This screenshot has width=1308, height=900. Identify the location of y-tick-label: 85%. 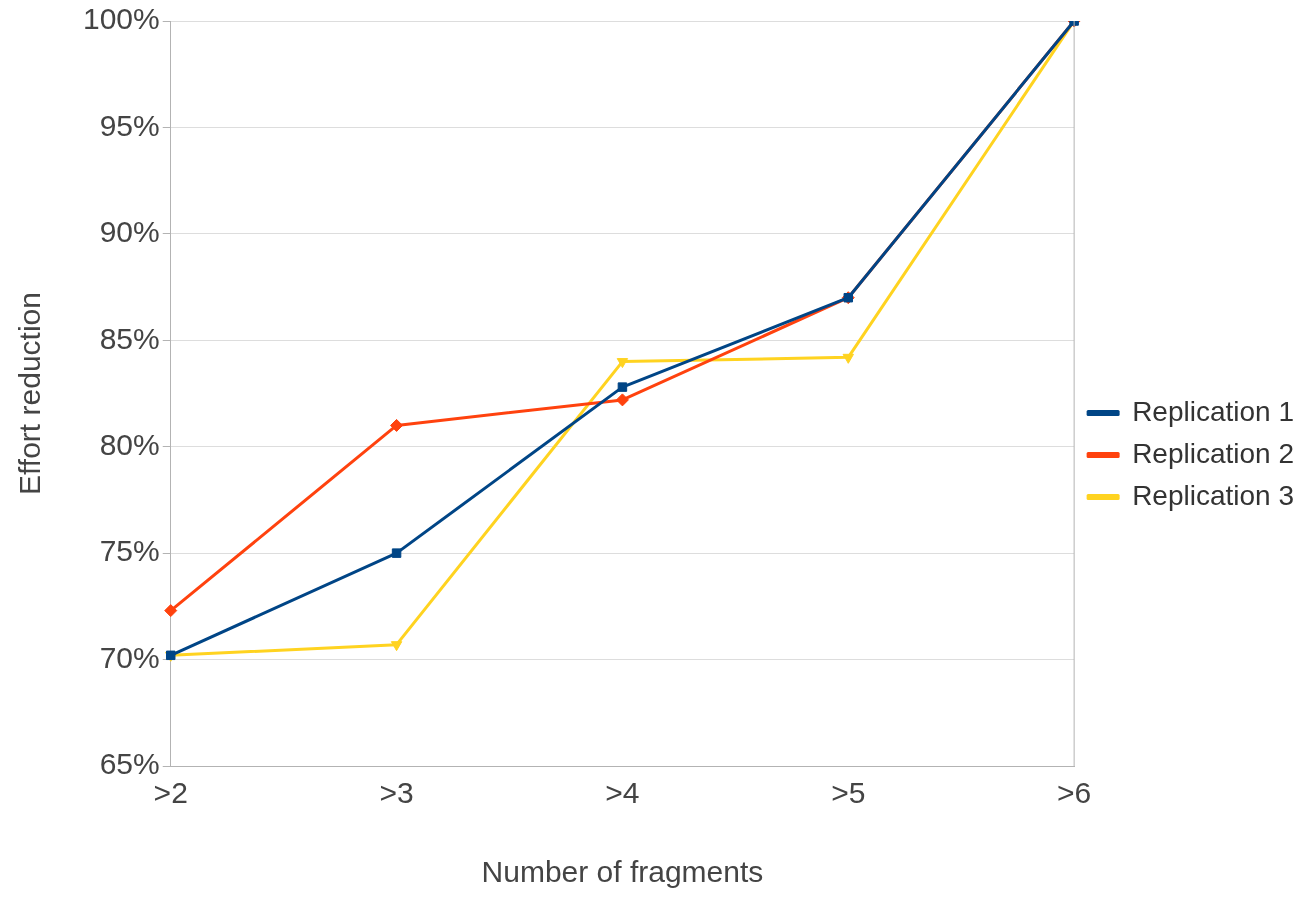
(129, 338).